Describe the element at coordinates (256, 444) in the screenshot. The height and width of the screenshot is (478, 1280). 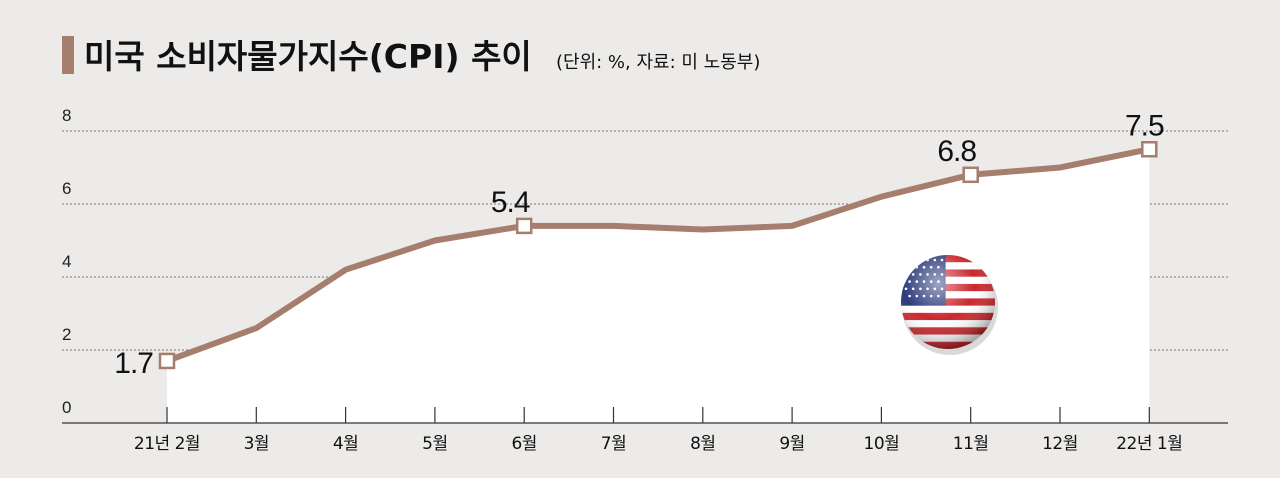
I see `x-tick-label: 3월` at that location.